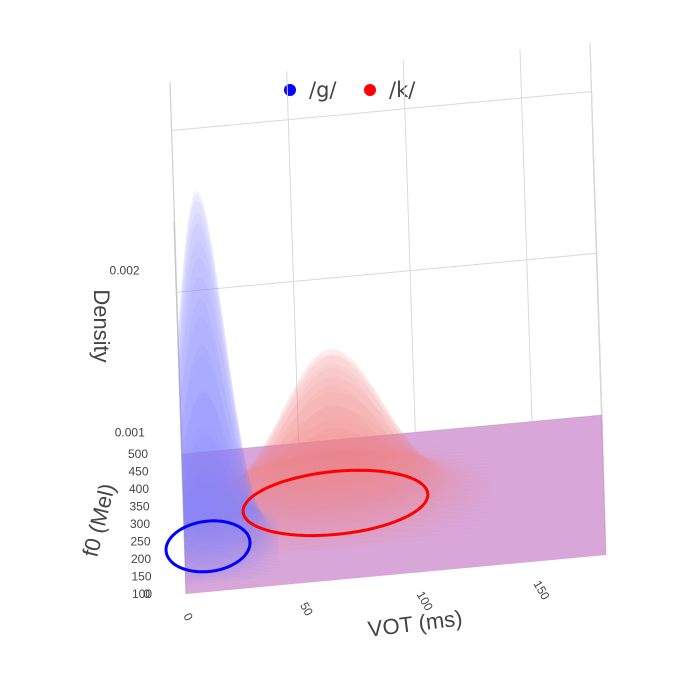  What do you see at coordinates (138, 454) in the screenshot?
I see `y-tick-label: 500` at bounding box center [138, 454].